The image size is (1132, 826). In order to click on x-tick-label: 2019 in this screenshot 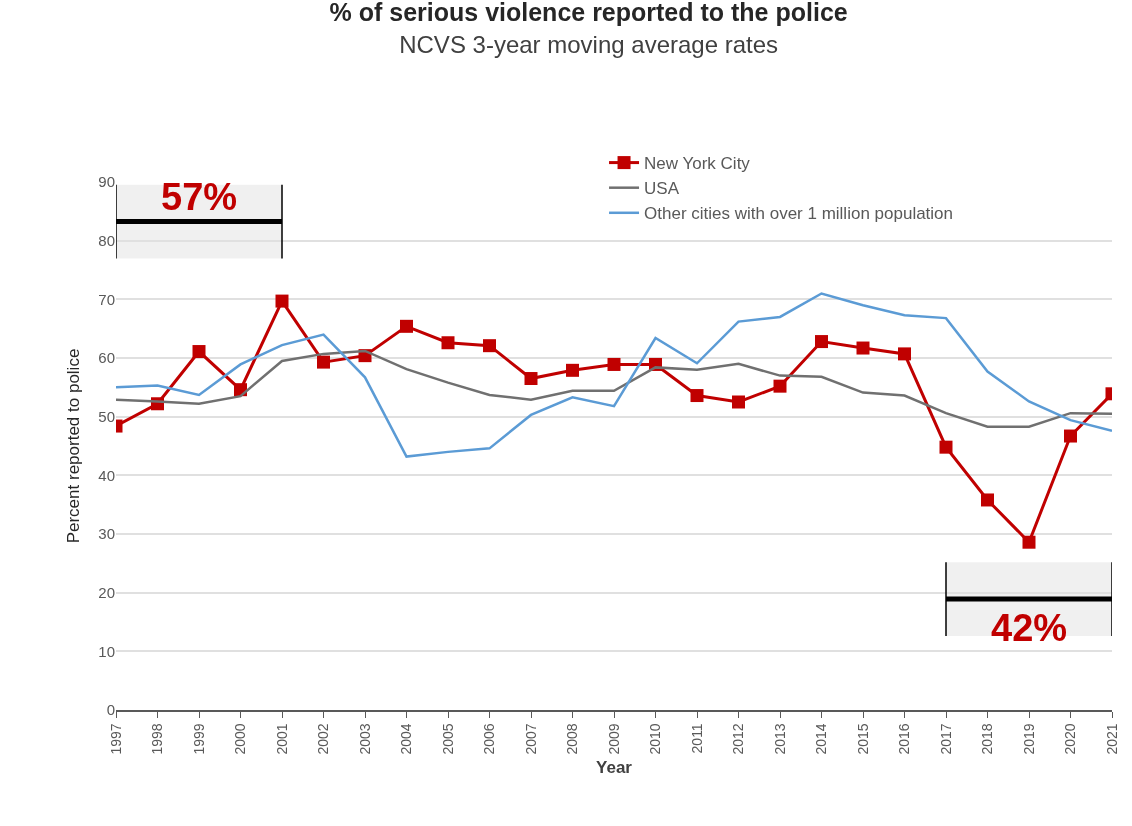, I will do `click(1028, 739)`.